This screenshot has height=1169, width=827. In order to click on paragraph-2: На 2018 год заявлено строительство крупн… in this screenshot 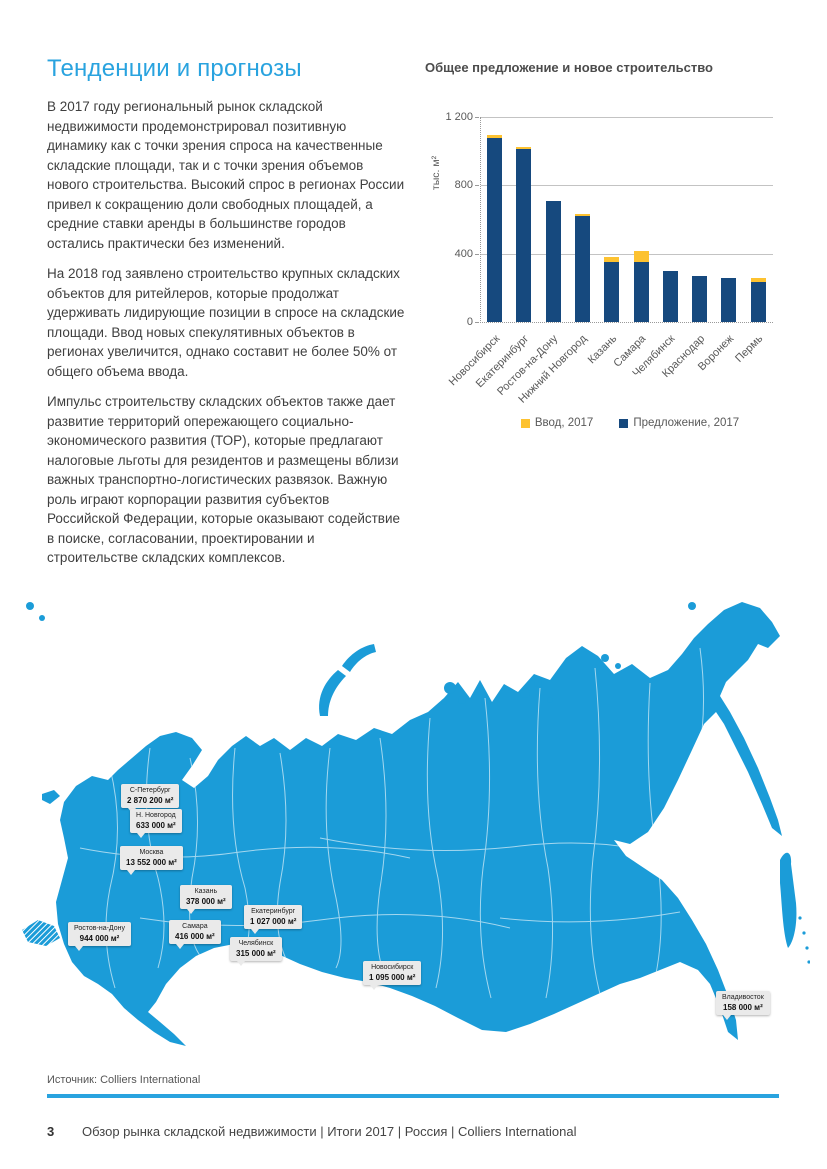, I will do `click(226, 322)`.